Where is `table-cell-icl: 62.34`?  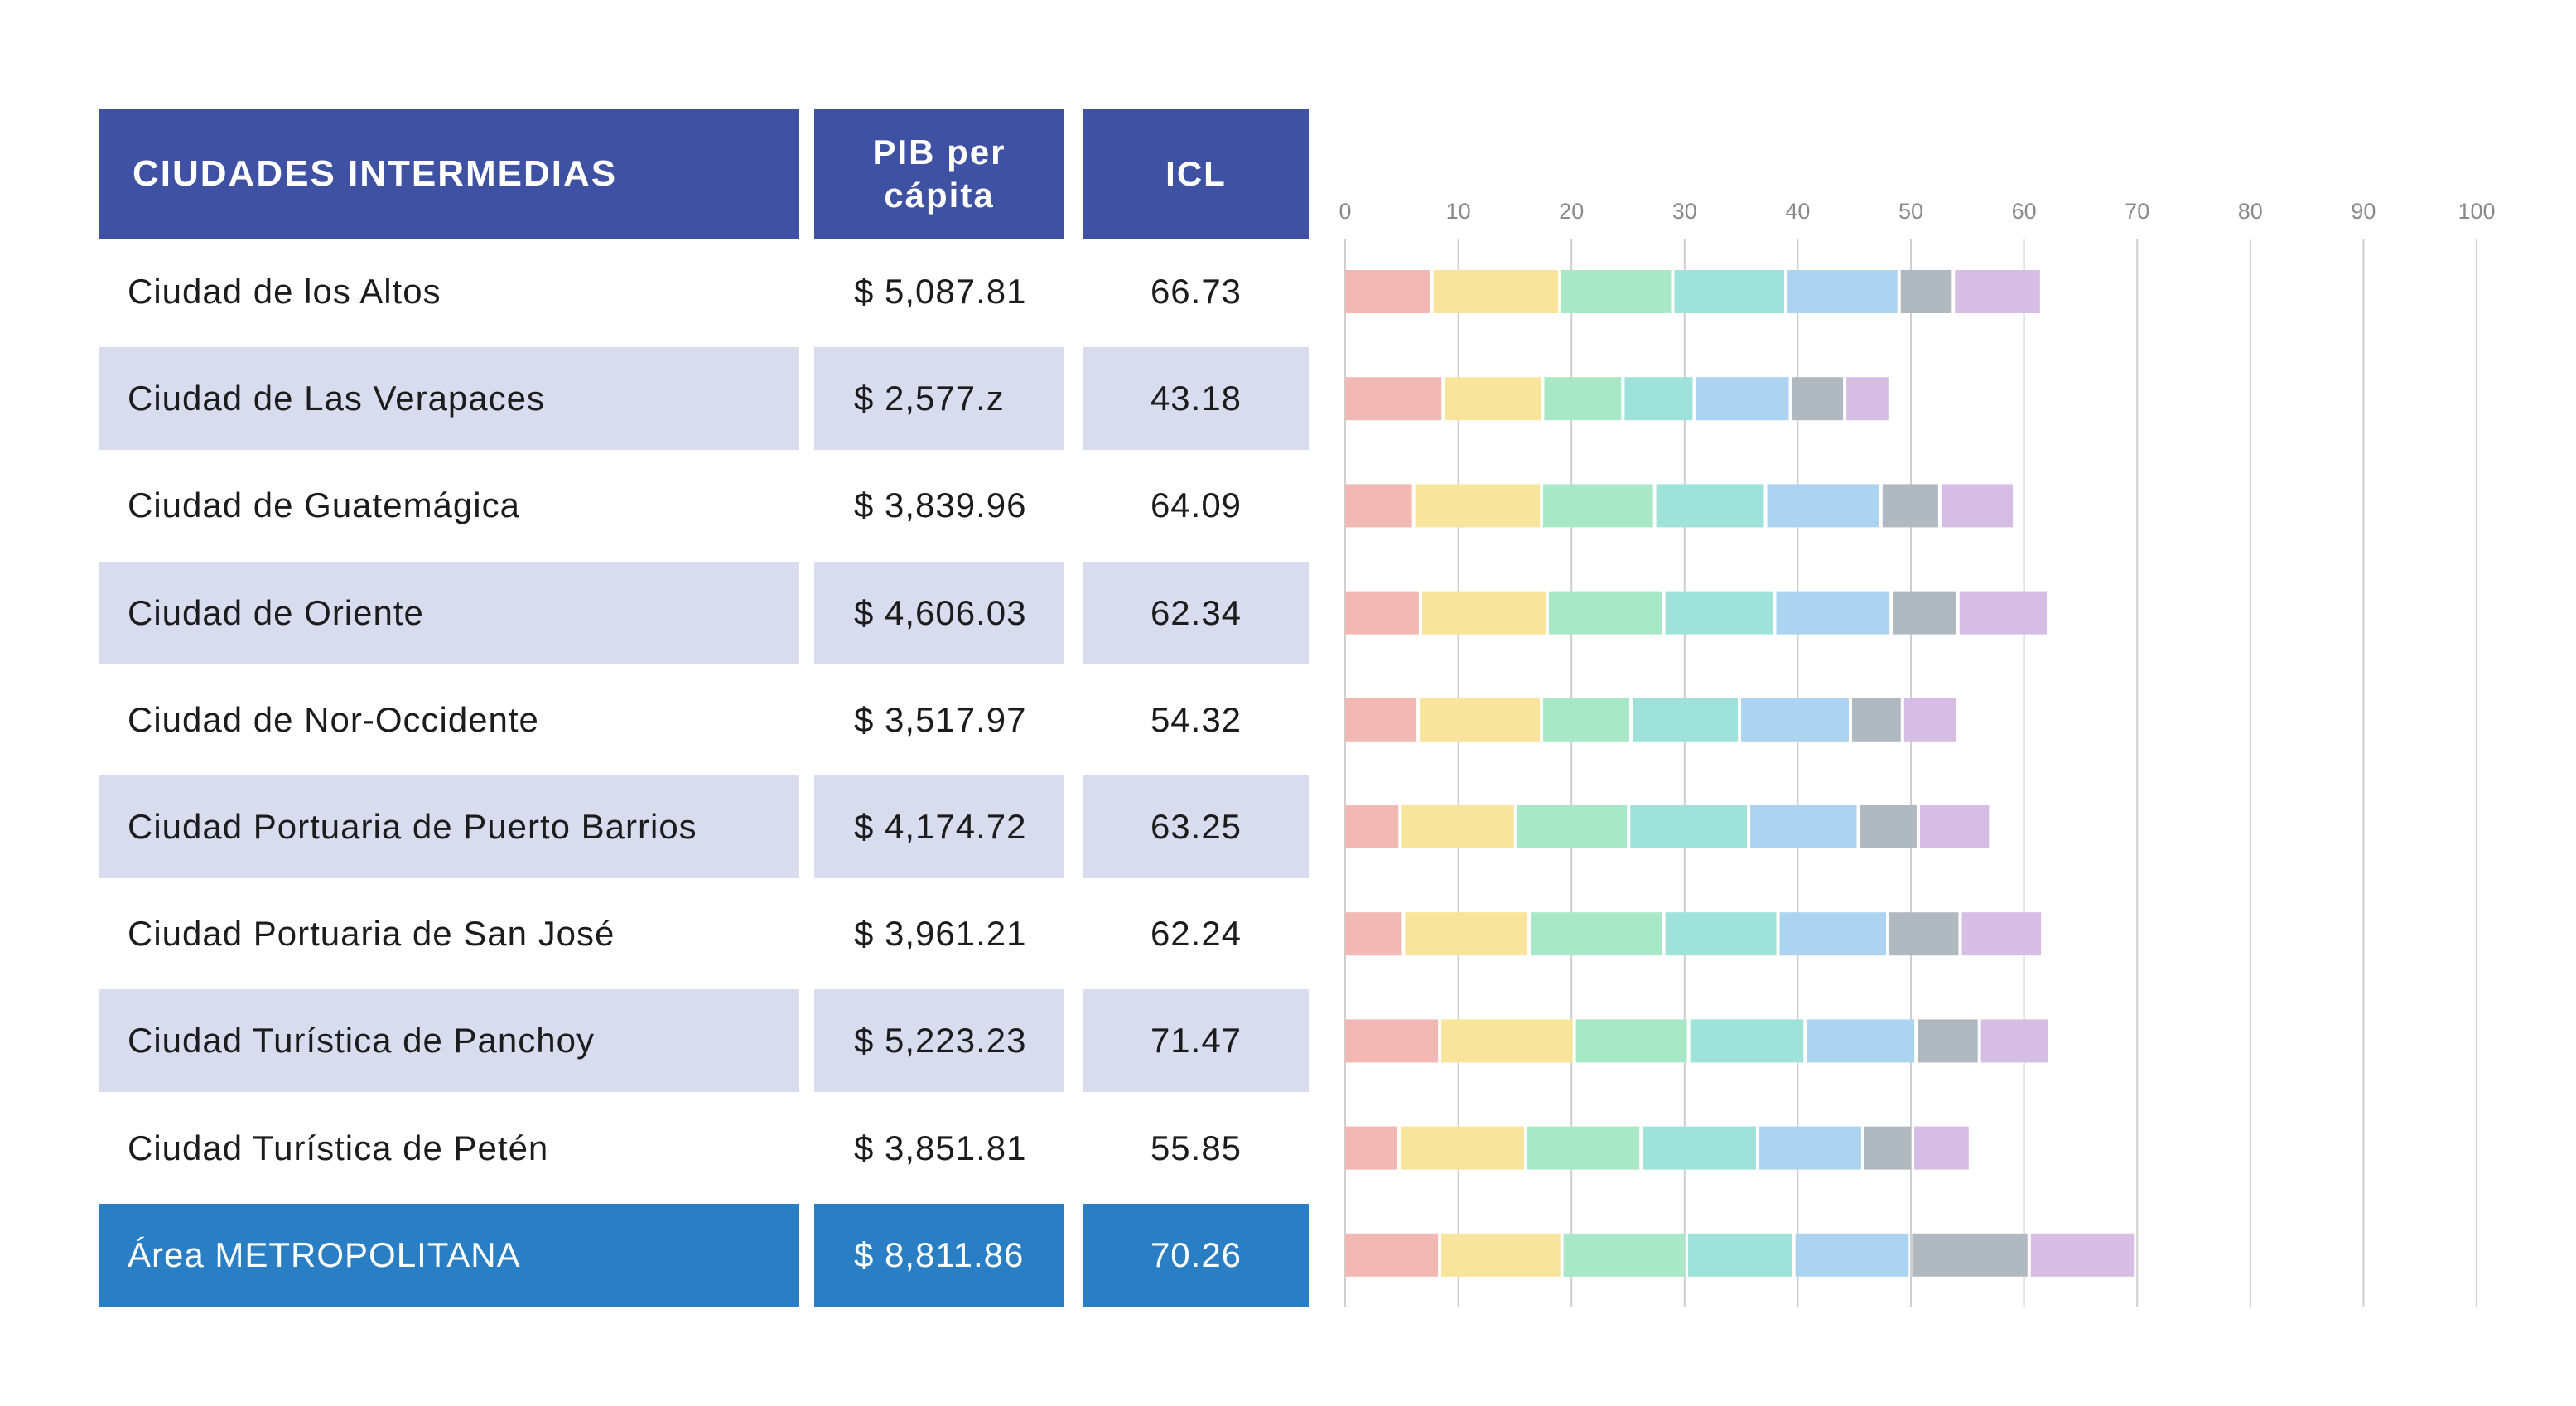 table-cell-icl: 62.34 is located at coordinates (1196, 612).